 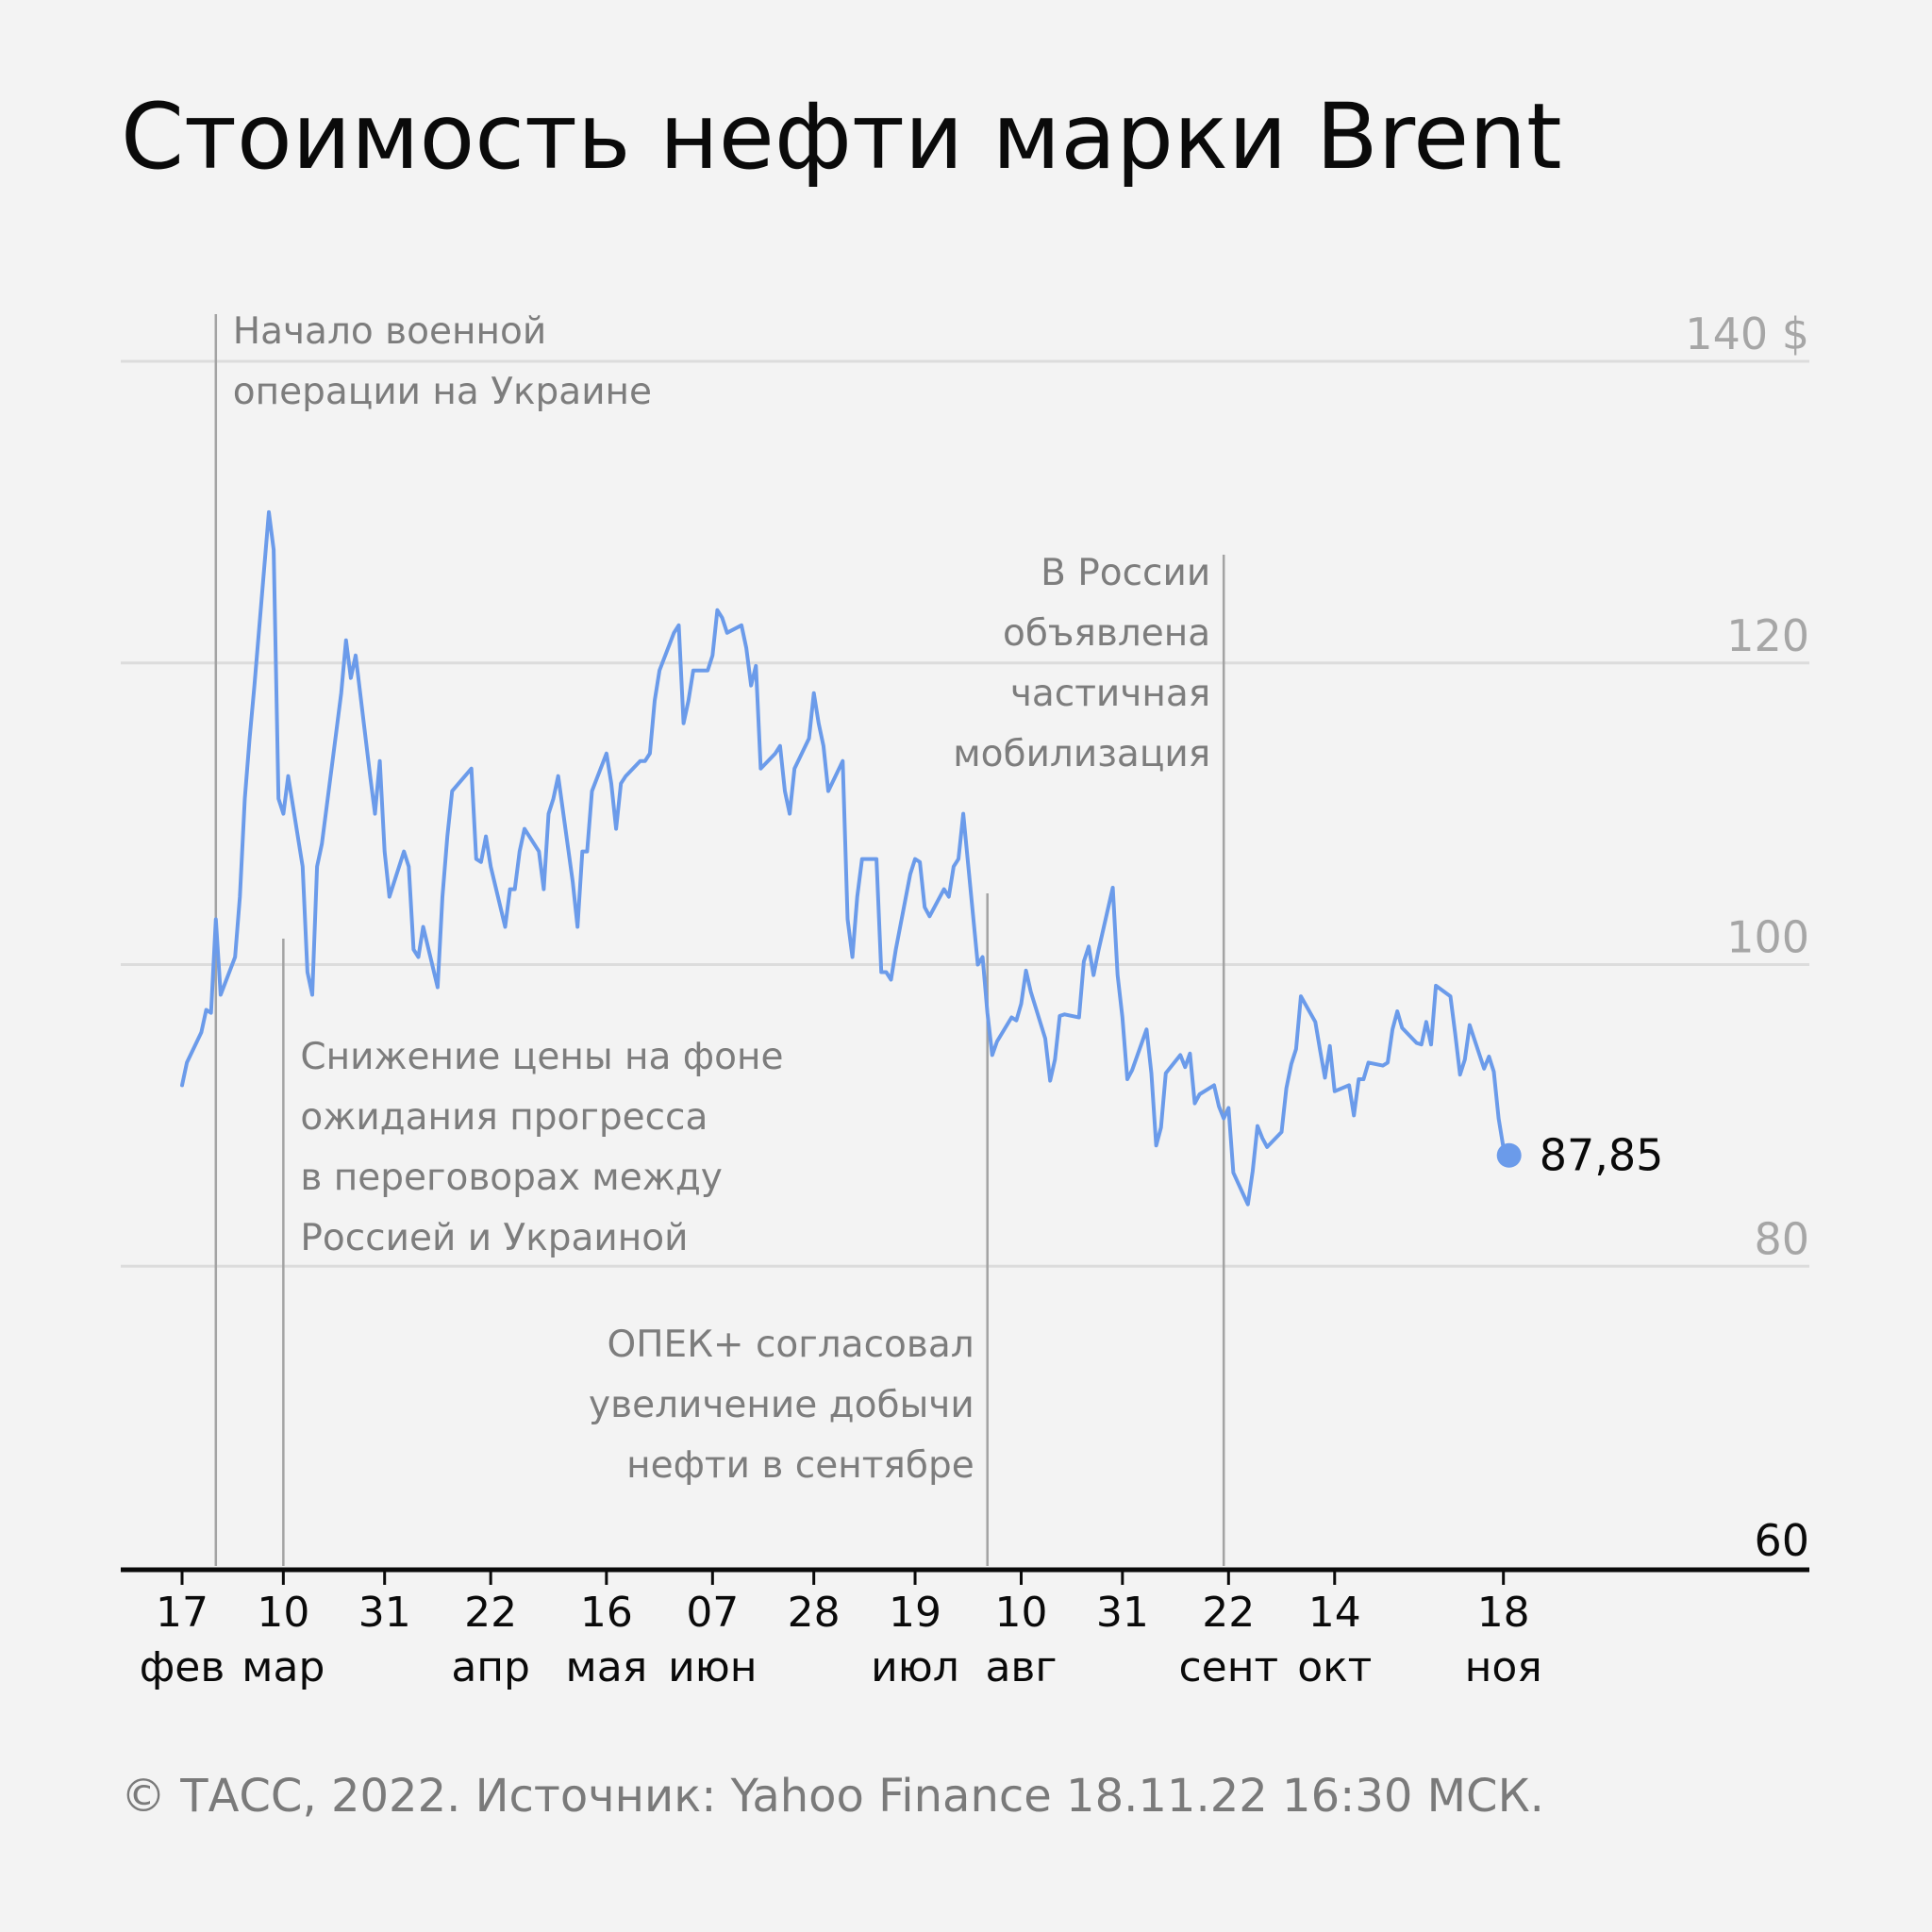 What do you see at coordinates (915, 1613) in the screenshot?
I see `x-tick-day: 19` at bounding box center [915, 1613].